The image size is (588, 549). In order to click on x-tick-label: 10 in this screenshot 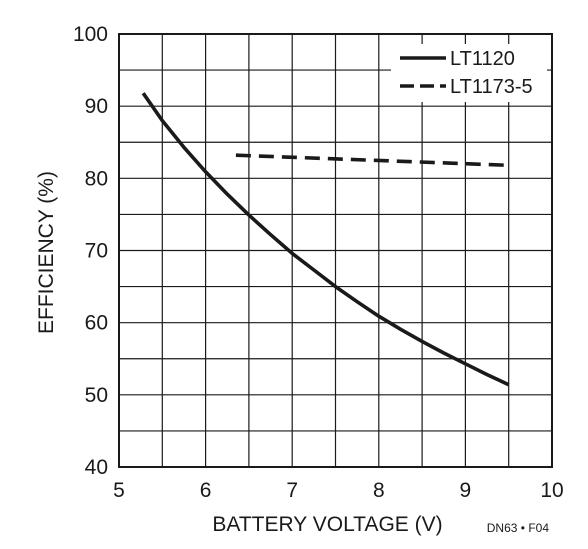, I will do `click(551, 490)`.